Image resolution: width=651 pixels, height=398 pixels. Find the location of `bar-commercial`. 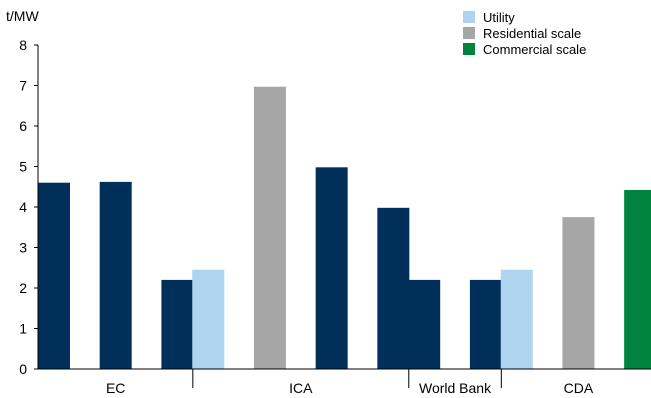

bar-commercial is located at coordinates (637, 279).